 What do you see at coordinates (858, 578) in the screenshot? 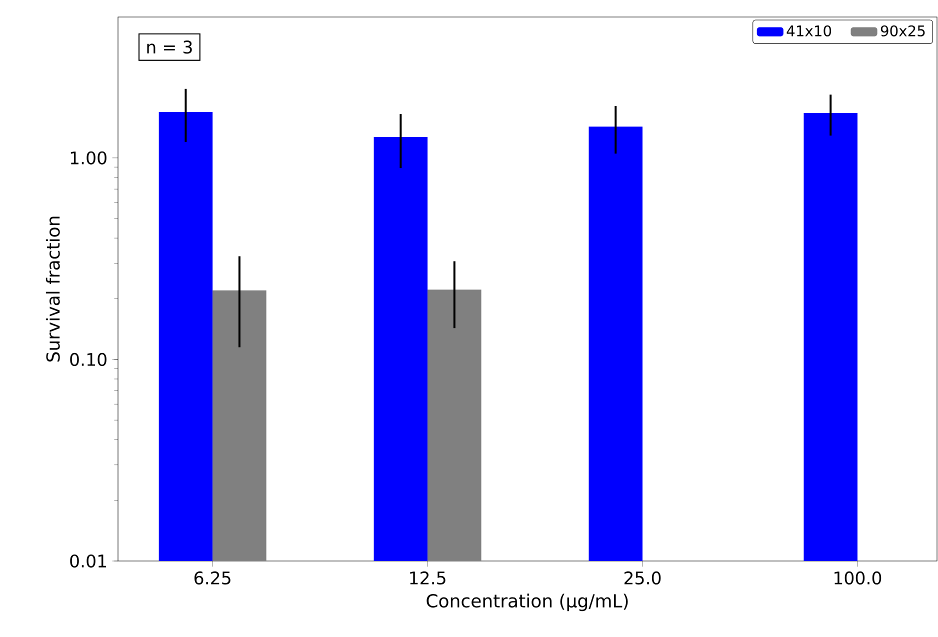
I see `x-tick-label: 100.0` at bounding box center [858, 578].